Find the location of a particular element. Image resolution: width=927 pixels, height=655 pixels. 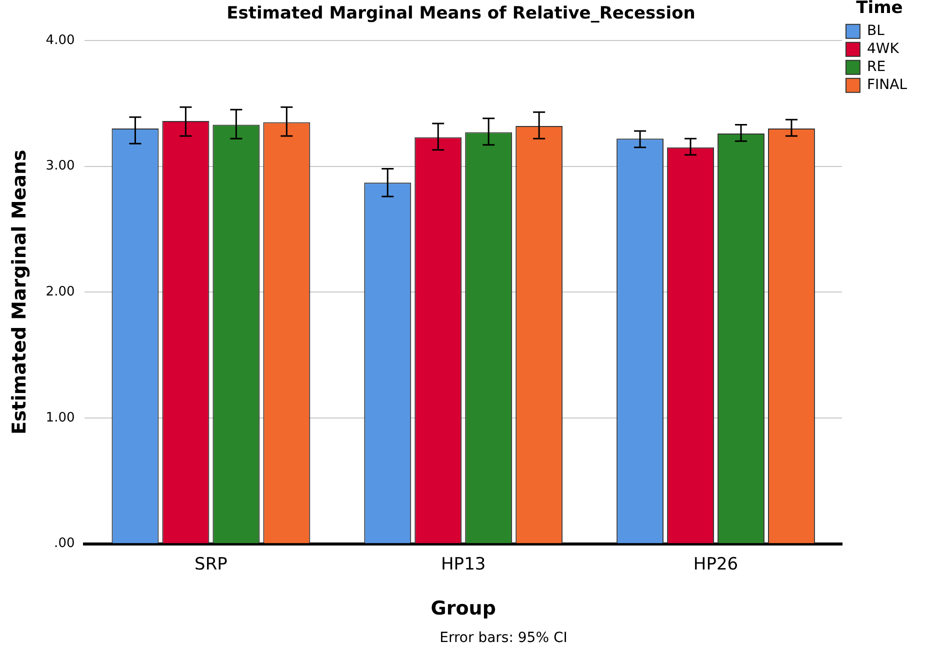

x-tick-label: HP13 is located at coordinates (463, 564).